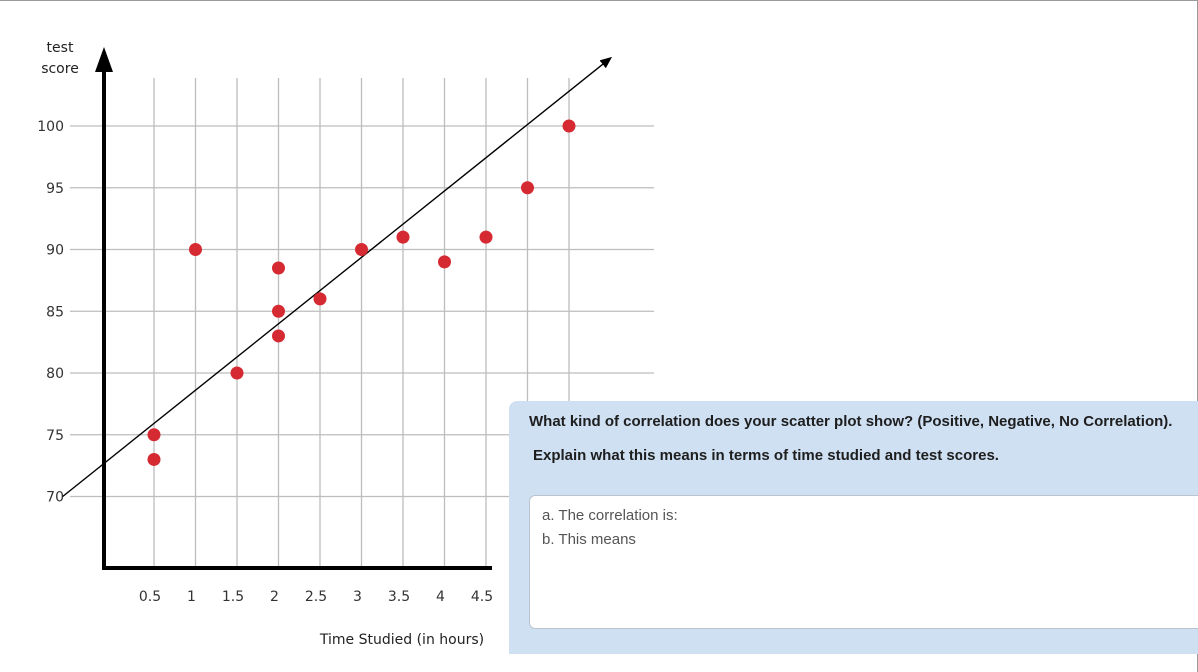  What do you see at coordinates (55, 189) in the screenshot?
I see `y-tick-label: 95` at bounding box center [55, 189].